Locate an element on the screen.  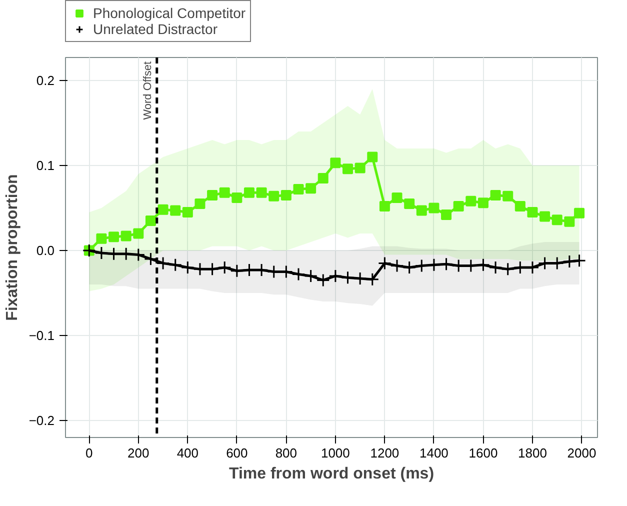
x-tick-label: 0 is located at coordinates (89, 453).